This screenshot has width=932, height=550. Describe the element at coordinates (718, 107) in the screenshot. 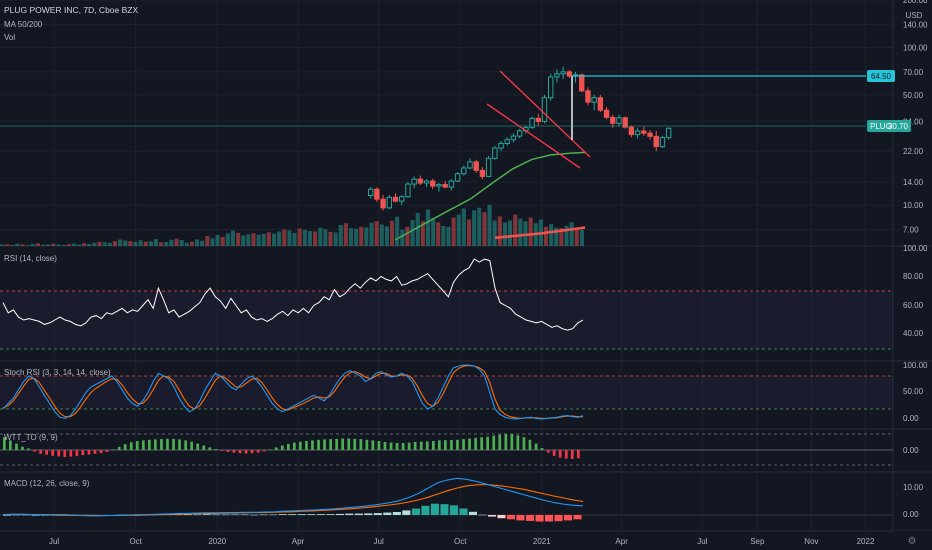

I see `target-projection` at that location.